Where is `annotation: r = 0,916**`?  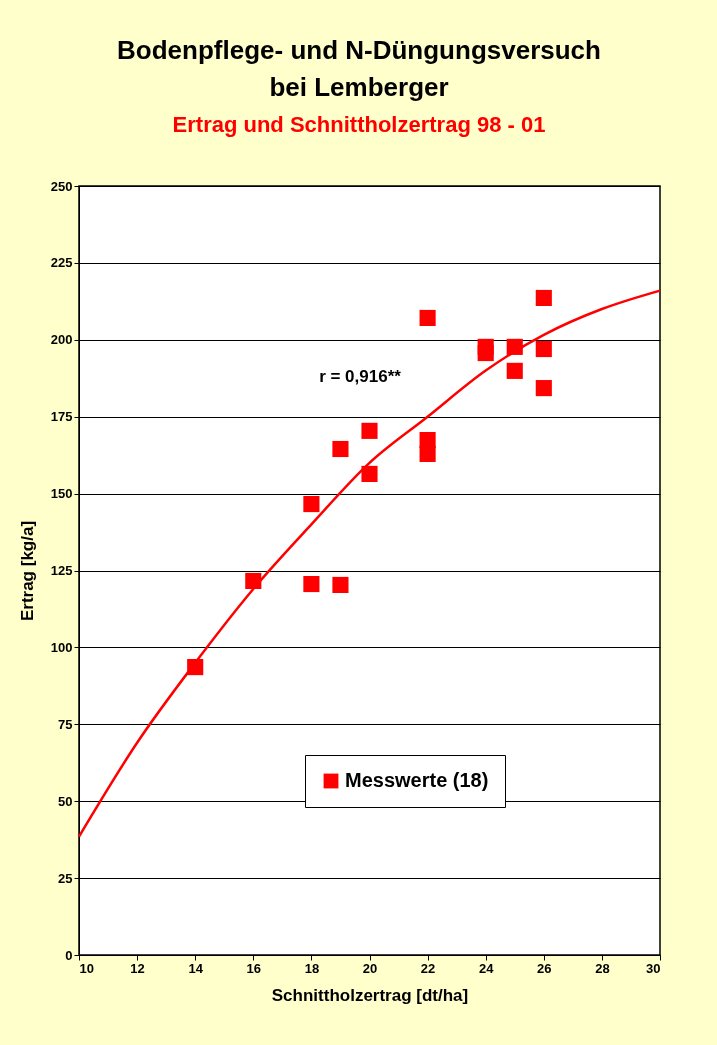 annotation: r = 0,916** is located at coordinates (360, 376).